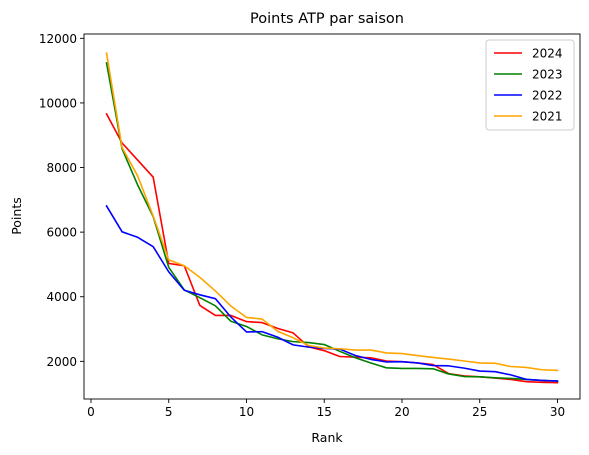 The height and width of the screenshot is (455, 589). I want to click on legend: 2024 2023 2022 2021, so click(530, 85).